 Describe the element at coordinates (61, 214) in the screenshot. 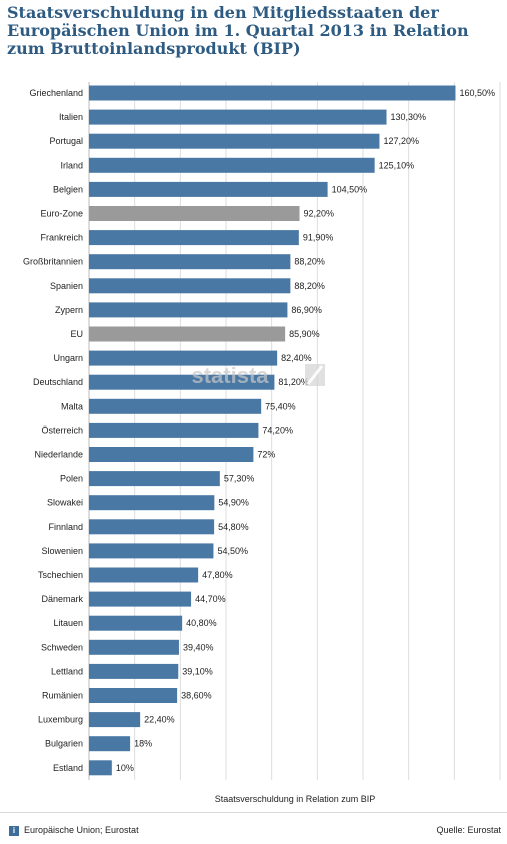

I see `category-label: Euro-Zone` at that location.